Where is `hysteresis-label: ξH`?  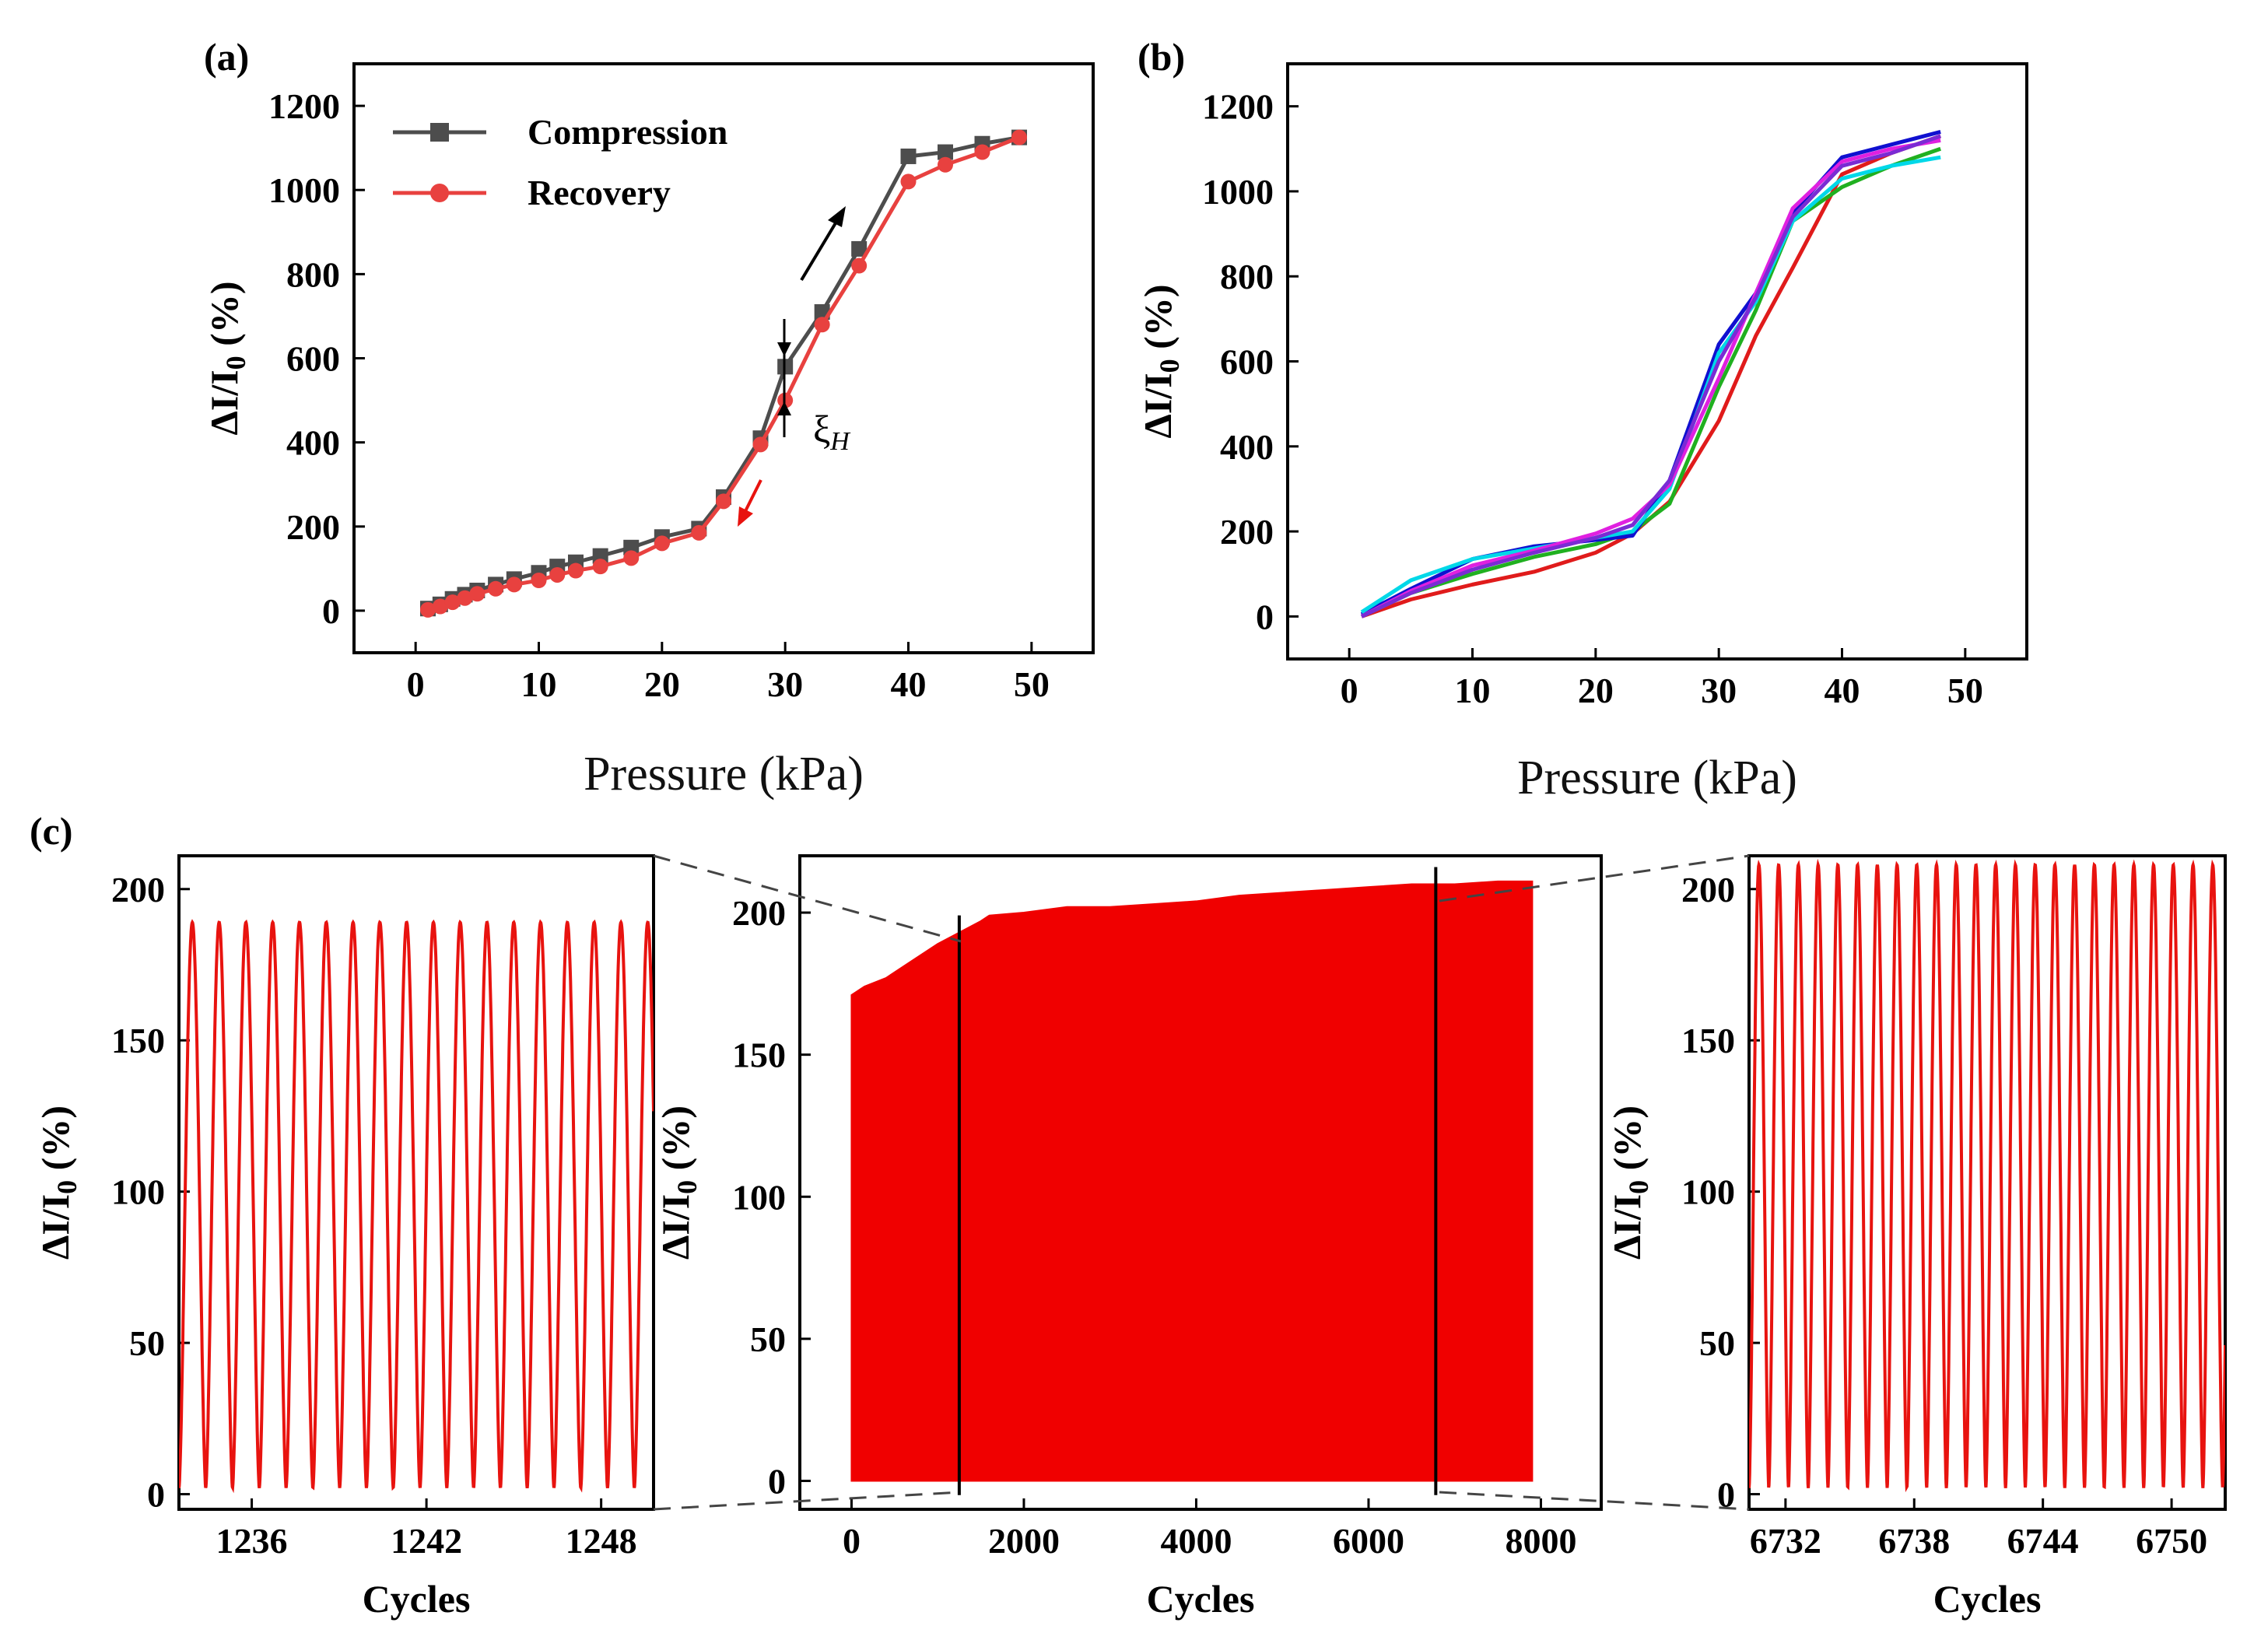
hysteresis-label: ξH is located at coordinates (832, 431).